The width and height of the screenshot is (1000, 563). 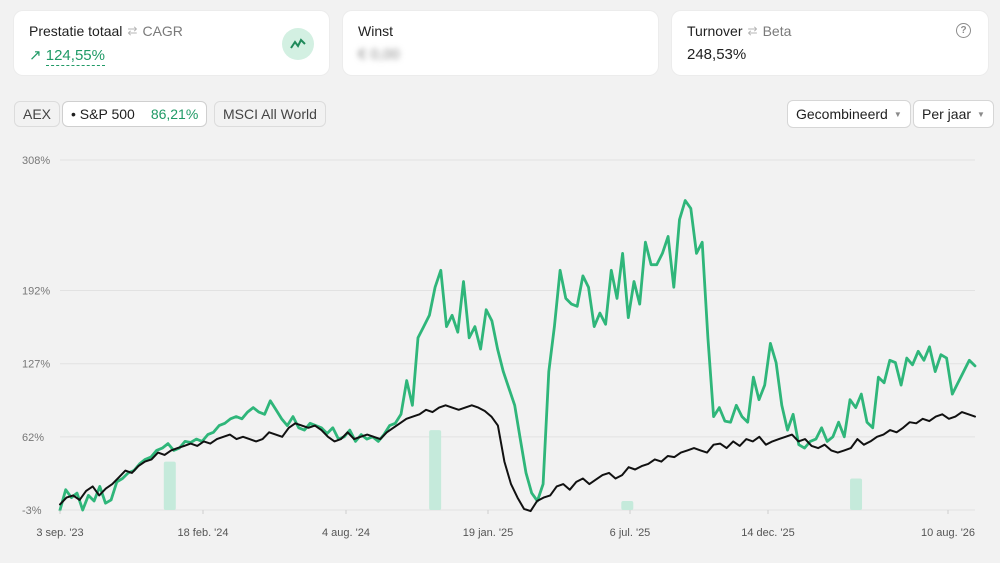 What do you see at coordinates (767, 533) in the screenshot?
I see `x-tick-label: 14 dec. '25` at bounding box center [767, 533].